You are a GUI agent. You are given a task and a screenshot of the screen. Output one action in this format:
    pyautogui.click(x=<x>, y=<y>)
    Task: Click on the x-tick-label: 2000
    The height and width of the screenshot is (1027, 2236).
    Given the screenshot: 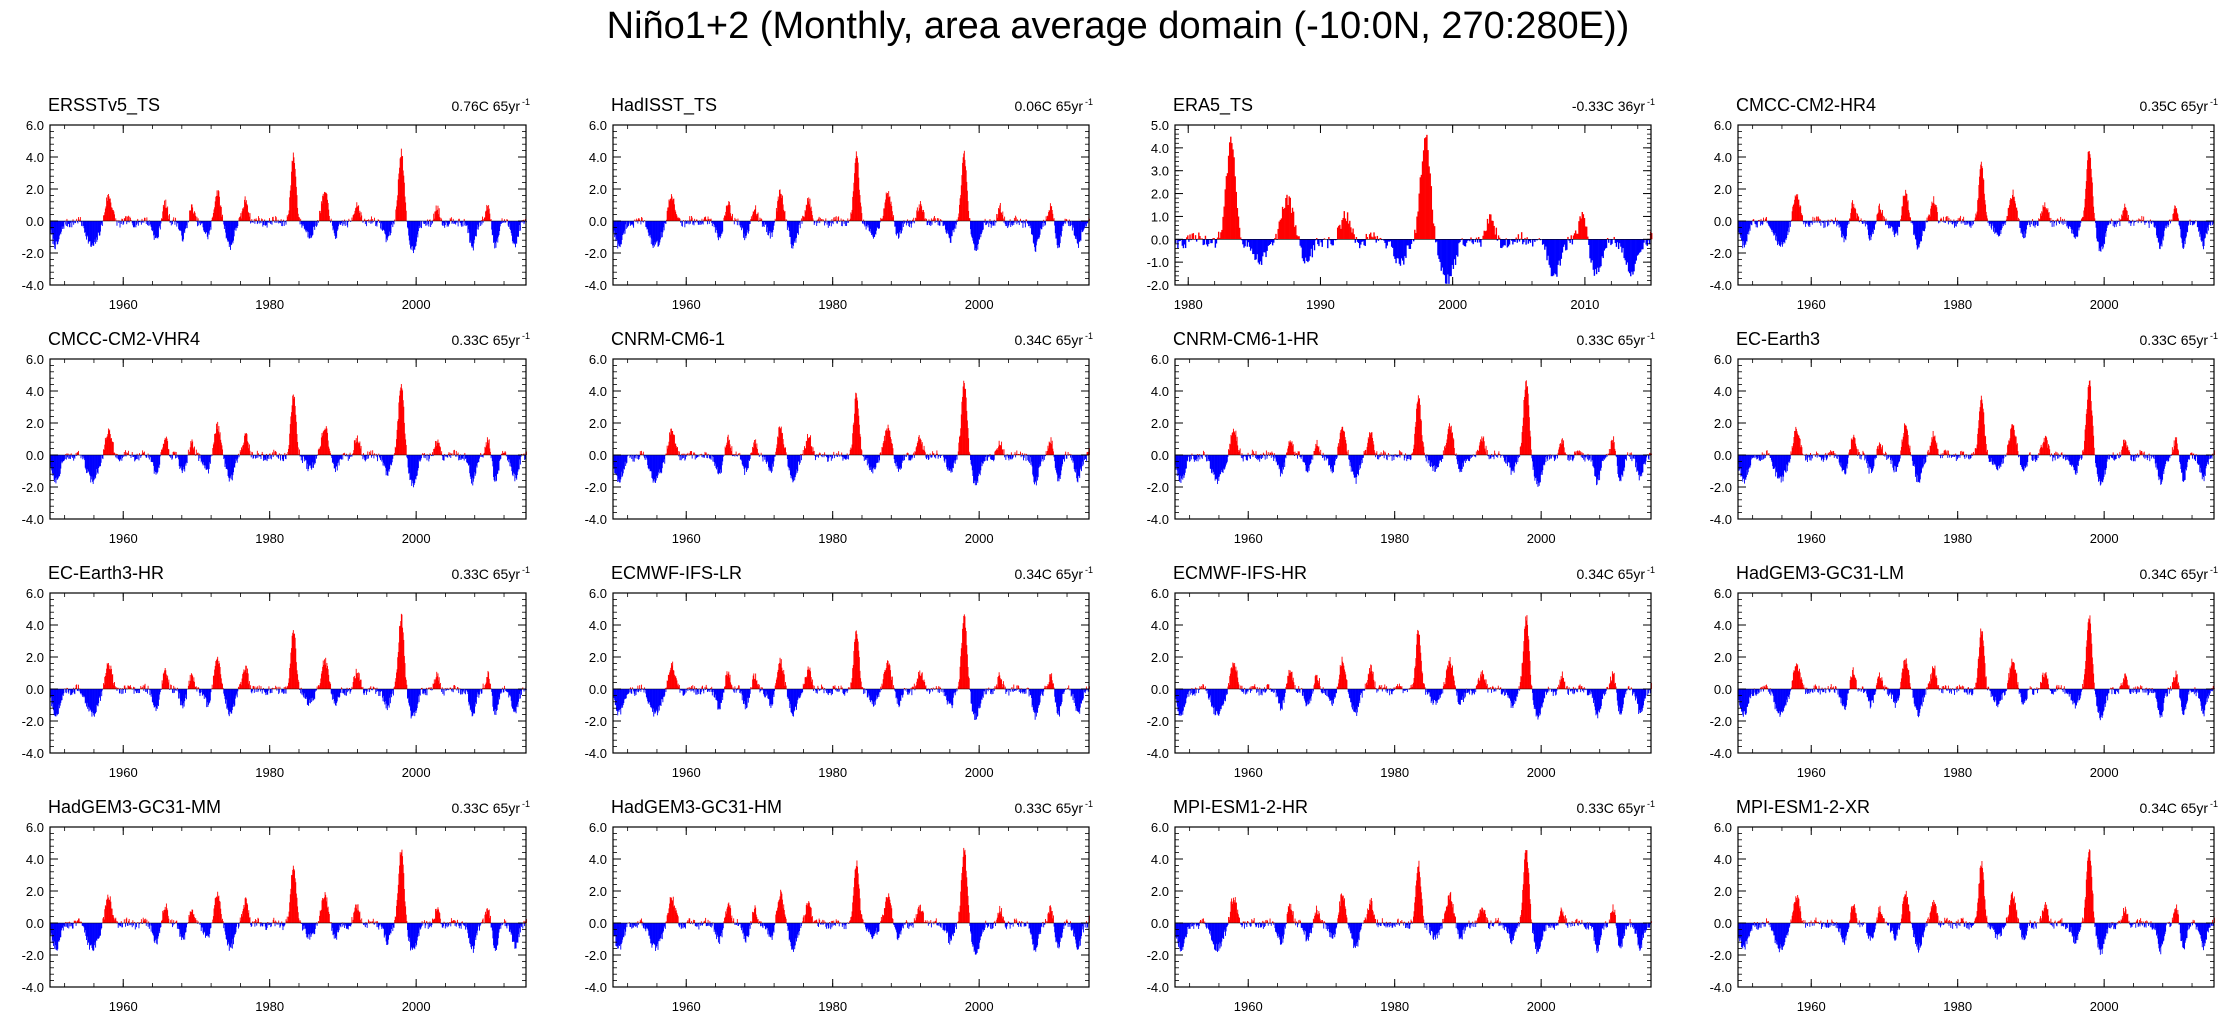 What is the action you would take?
    pyautogui.click(x=1452, y=304)
    